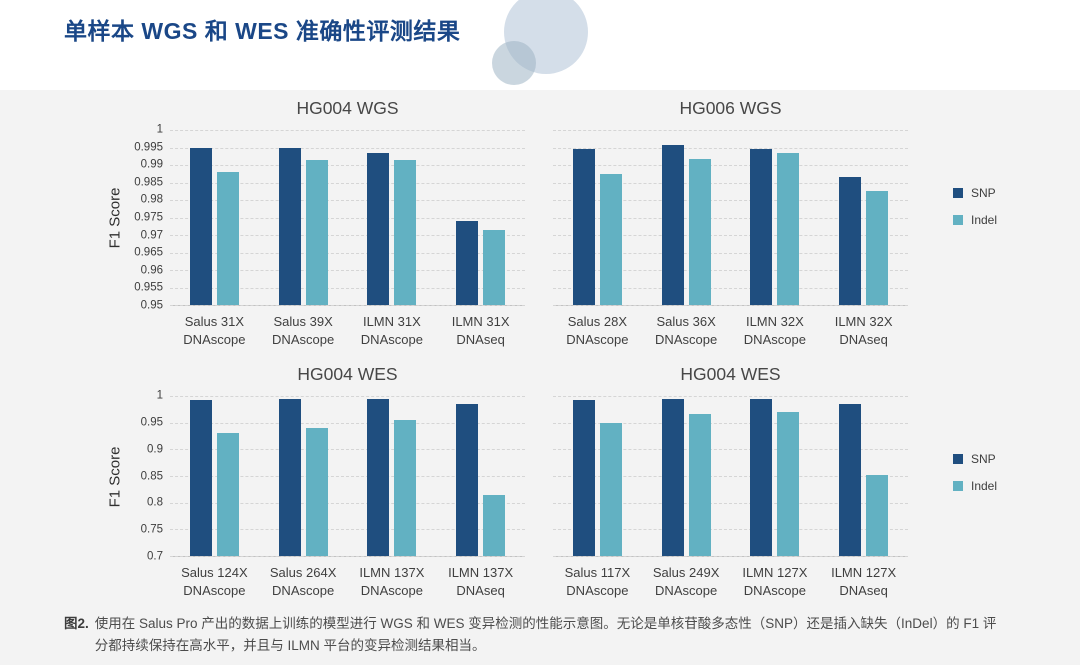  I want to click on category-label: ILMN 32X DNAseq, so click(863, 330).